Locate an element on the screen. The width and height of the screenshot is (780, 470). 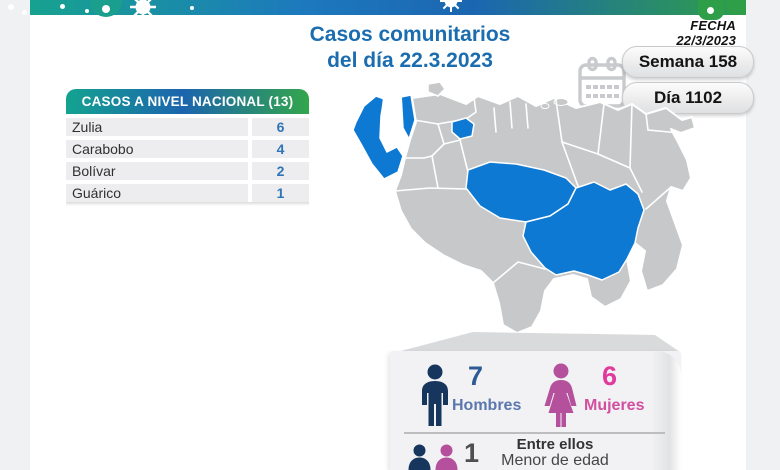
table-row: Carabobo 4 is located at coordinates (187, 149).